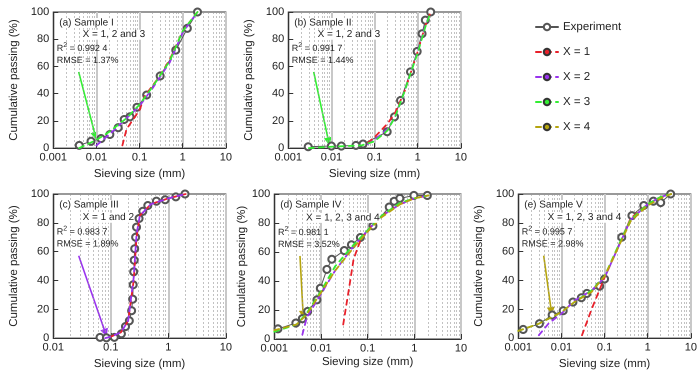 The height and width of the screenshot is (375, 700). What do you see at coordinates (323, 23) in the screenshot?
I see `annotation: (b) Sample II` at bounding box center [323, 23].